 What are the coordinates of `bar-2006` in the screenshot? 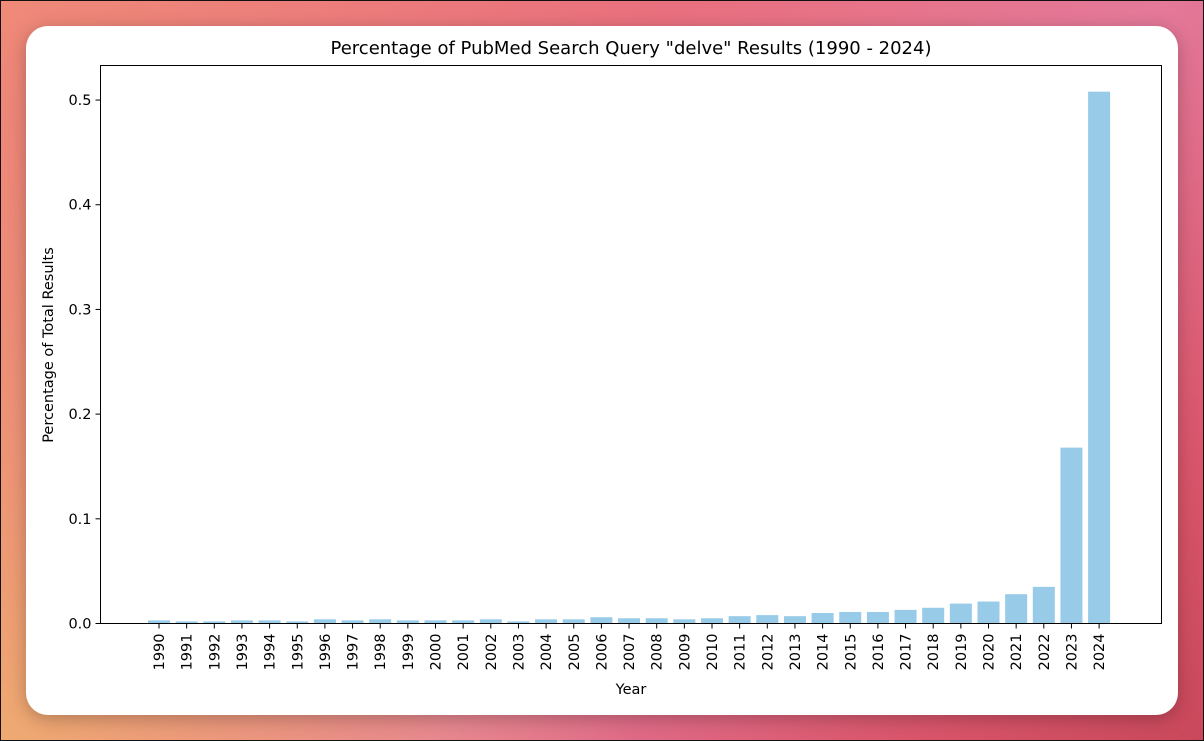 It's located at (601, 620).